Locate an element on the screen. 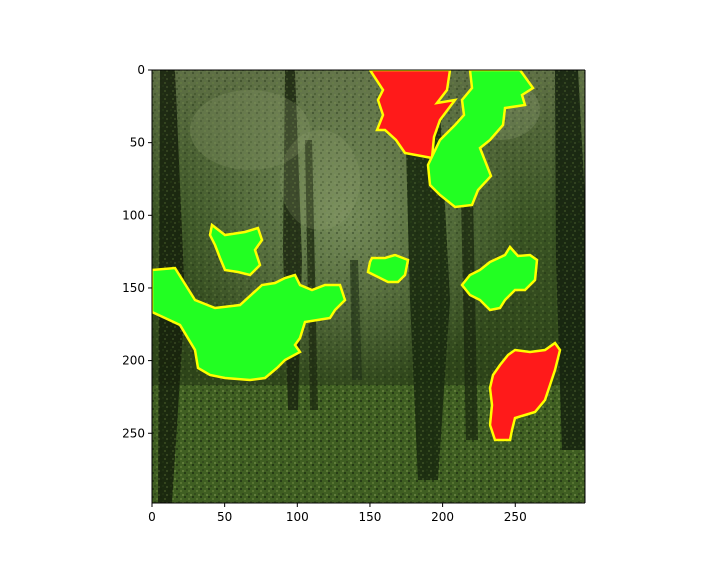 This screenshot has height=576, width=720. y-tick-label: 250 is located at coordinates (133, 433).